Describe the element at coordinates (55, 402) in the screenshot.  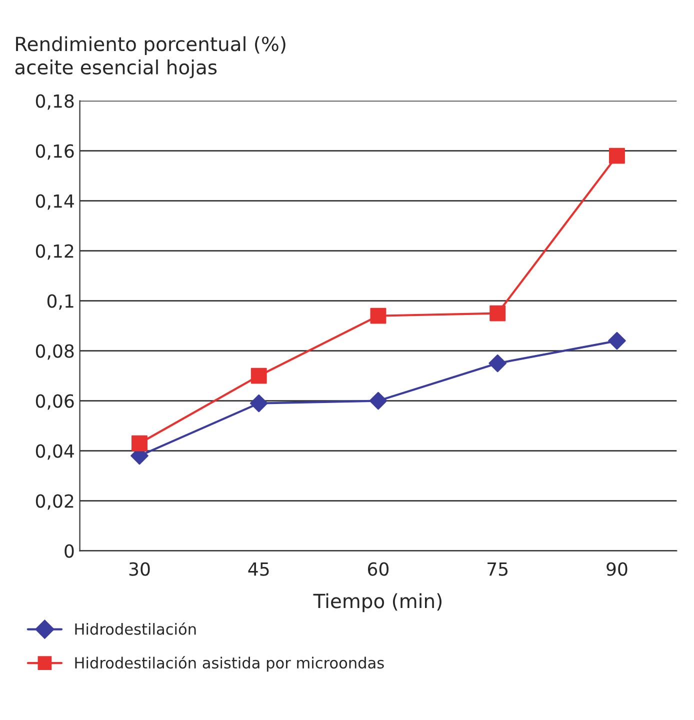
I see `y-tick-label: 0,06` at that location.